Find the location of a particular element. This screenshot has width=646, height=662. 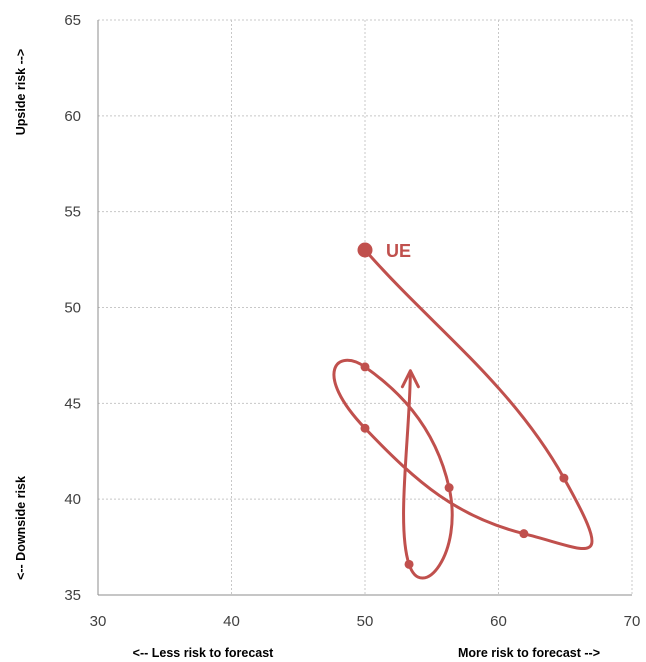

latest-point-marker is located at coordinates (365, 250).